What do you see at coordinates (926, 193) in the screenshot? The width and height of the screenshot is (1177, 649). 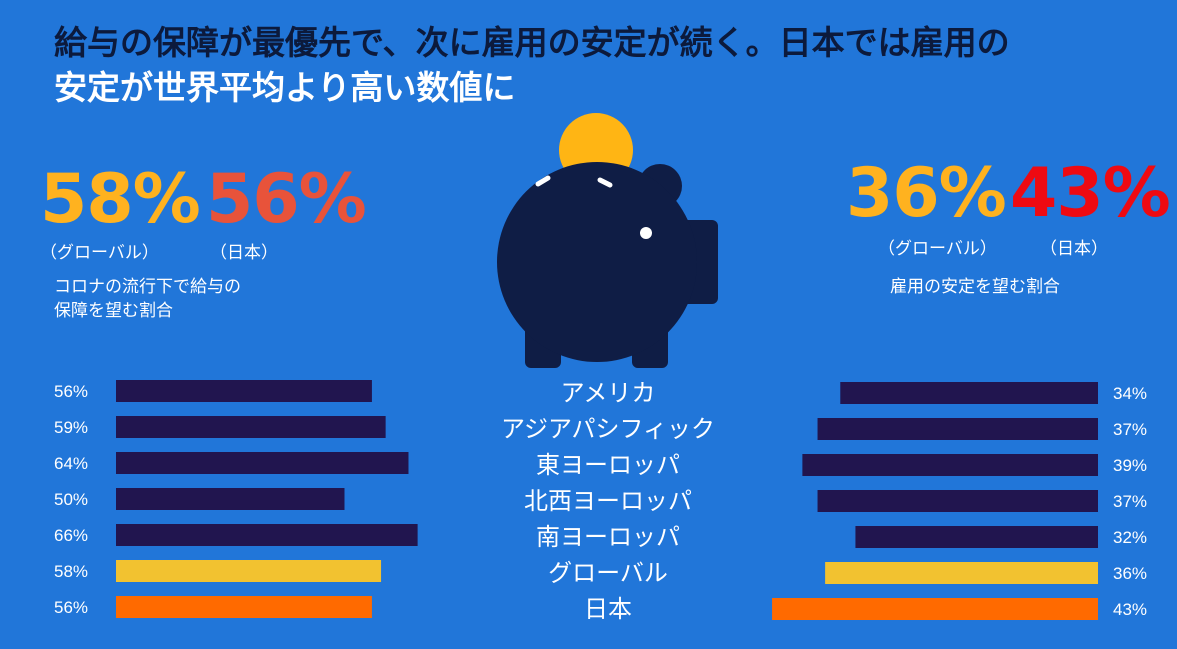 I see `right-global-value: 36%` at bounding box center [926, 193].